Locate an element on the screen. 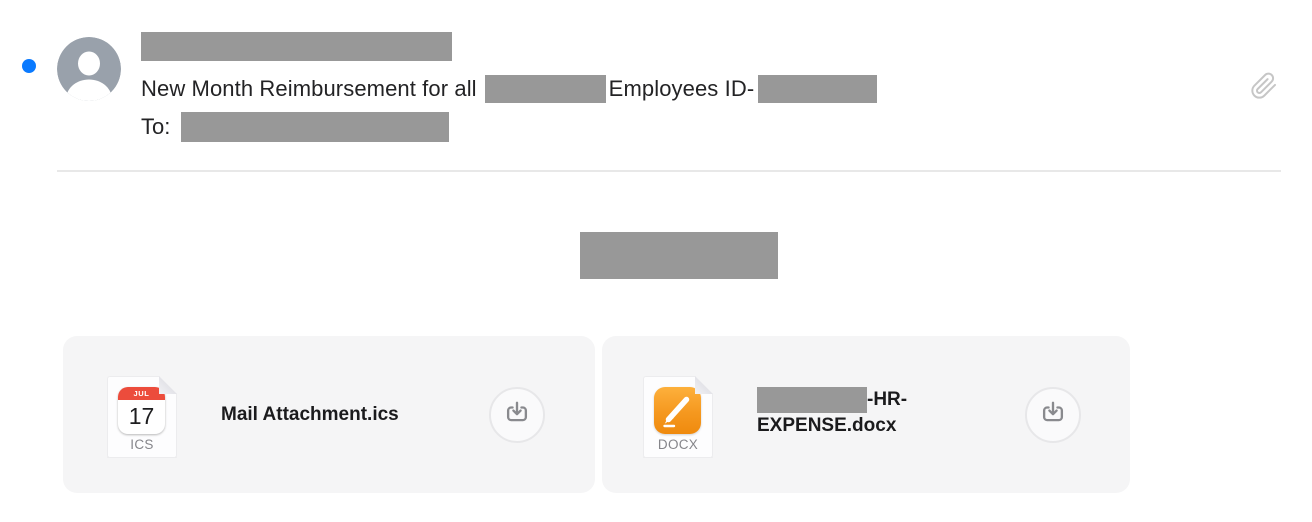 This screenshot has height=522, width=1312. calendar-icon: JUL 17 is located at coordinates (141, 410).